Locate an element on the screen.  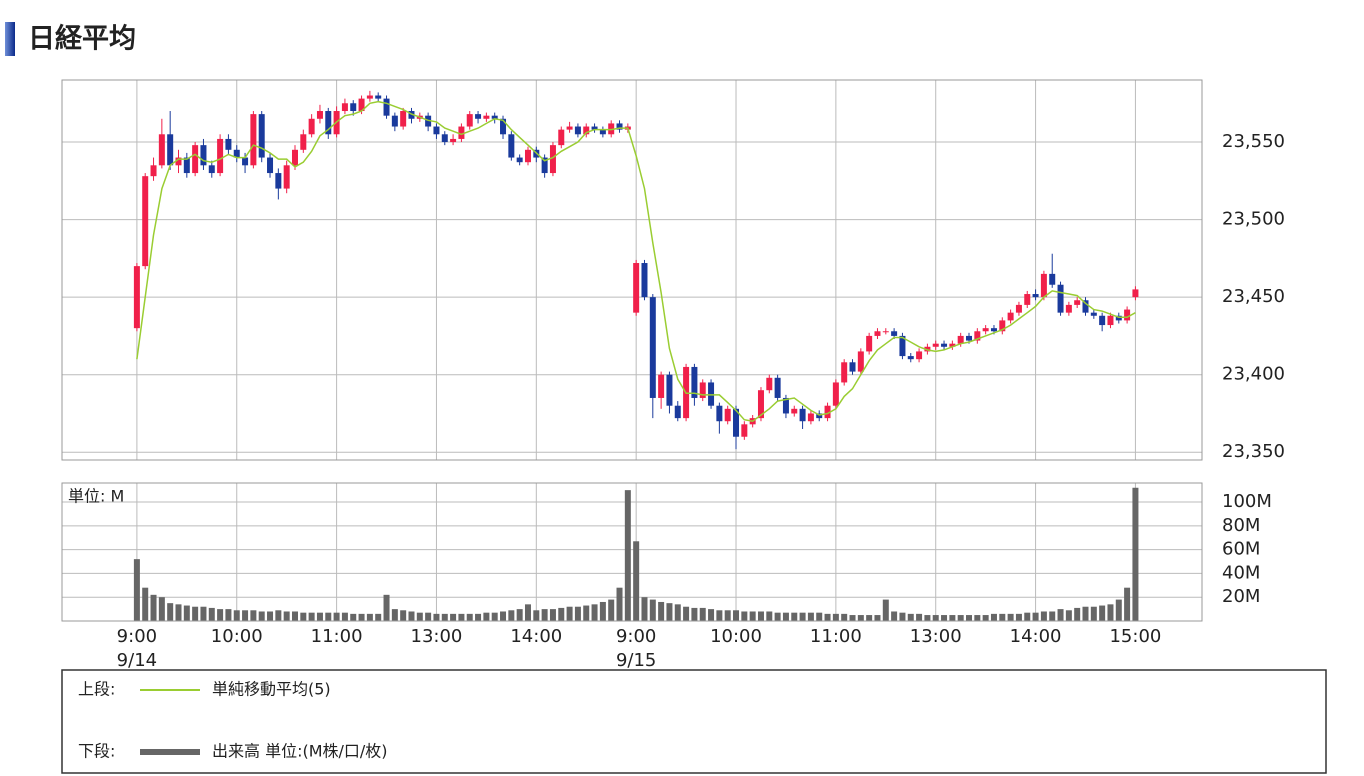
y-tick-label: 23,400 is located at coordinates (1253, 374).